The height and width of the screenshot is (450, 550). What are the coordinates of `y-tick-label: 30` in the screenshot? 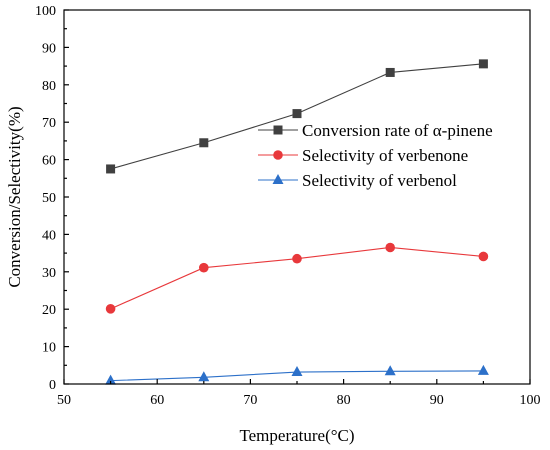 It's located at (49, 273).